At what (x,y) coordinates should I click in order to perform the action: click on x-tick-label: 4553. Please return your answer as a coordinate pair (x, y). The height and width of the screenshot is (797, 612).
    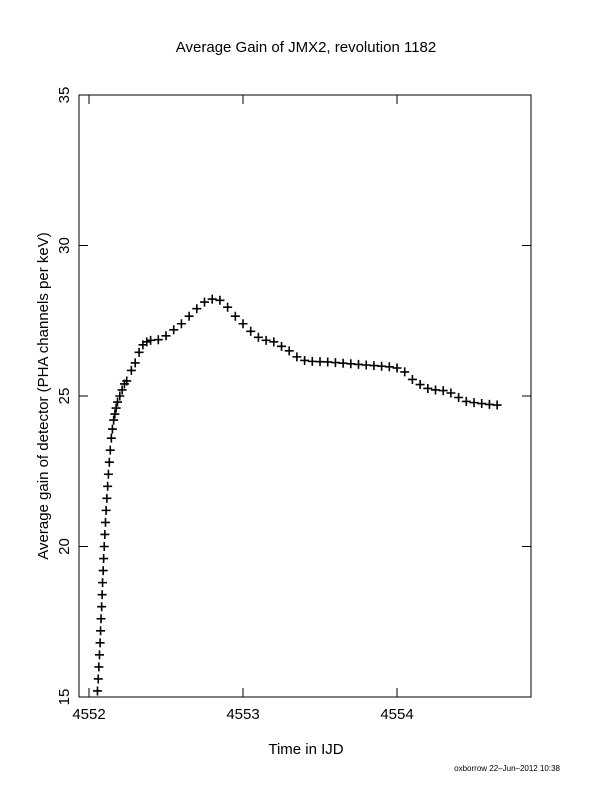
    Looking at the image, I should click on (242, 714).